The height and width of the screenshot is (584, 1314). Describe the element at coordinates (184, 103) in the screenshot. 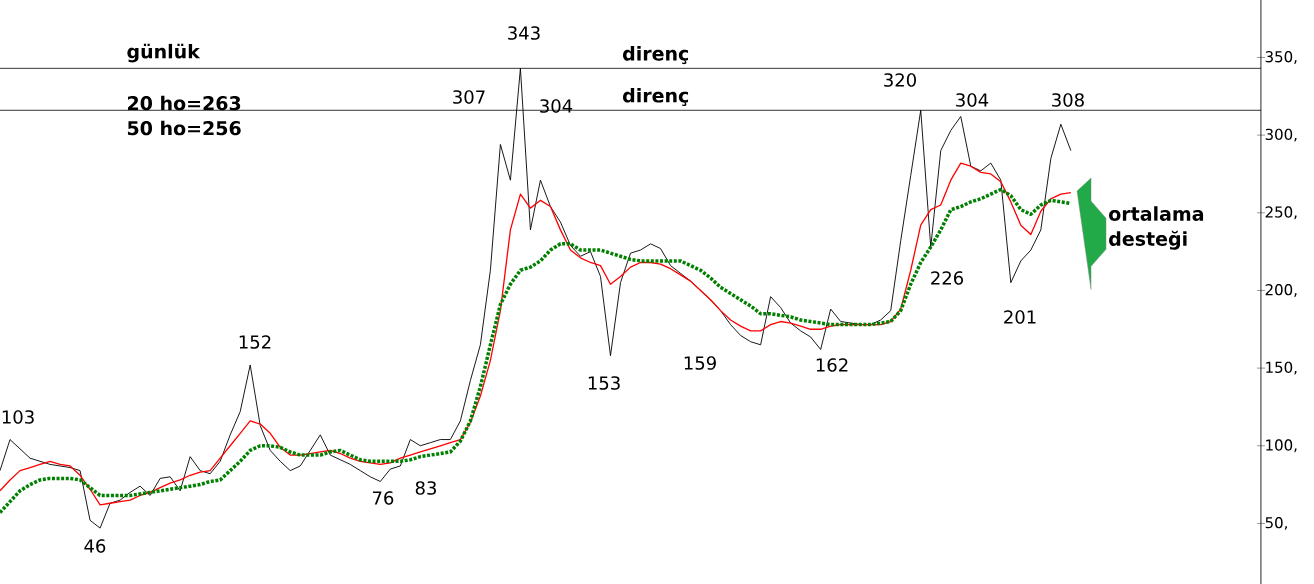

I see `annotation: 20 ho=263` at that location.